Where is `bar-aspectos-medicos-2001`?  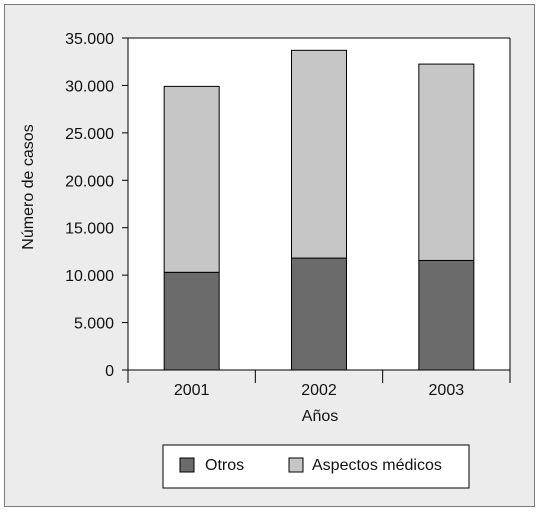 bar-aspectos-medicos-2001 is located at coordinates (191, 179).